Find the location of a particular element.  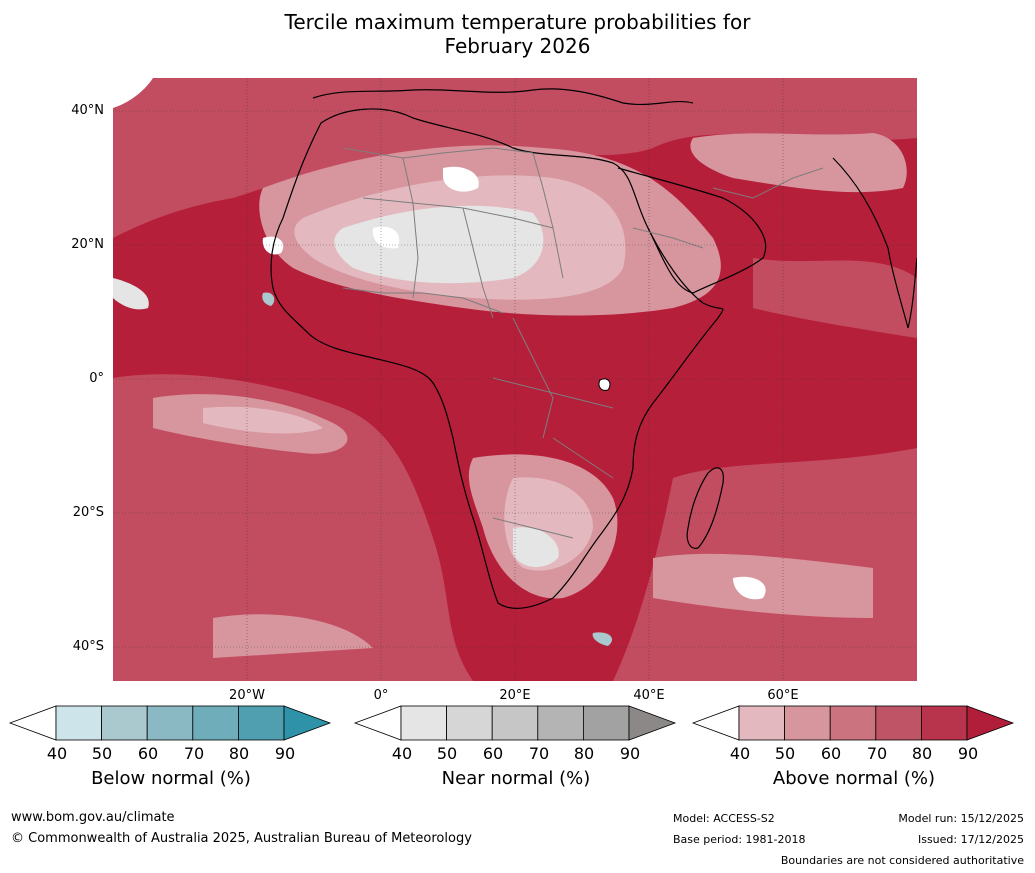

above-tick: 70 is located at coordinates (877, 753).